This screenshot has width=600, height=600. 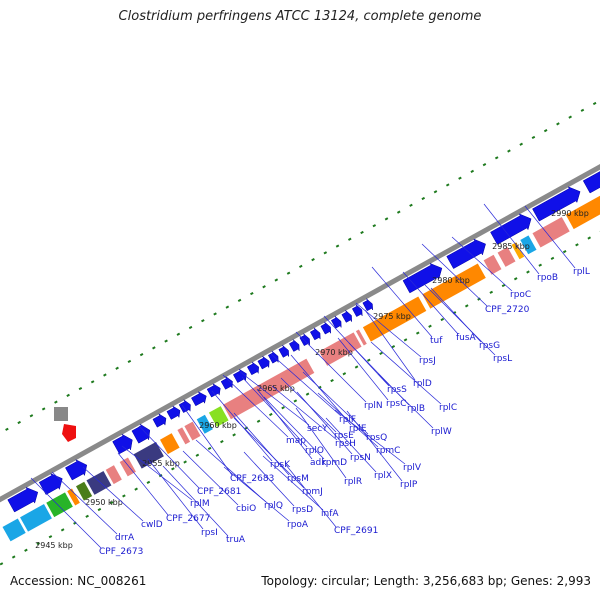 What do you see at coordinates (273, 506) in the screenshot?
I see `gene-label: rplQ` at bounding box center [273, 506].